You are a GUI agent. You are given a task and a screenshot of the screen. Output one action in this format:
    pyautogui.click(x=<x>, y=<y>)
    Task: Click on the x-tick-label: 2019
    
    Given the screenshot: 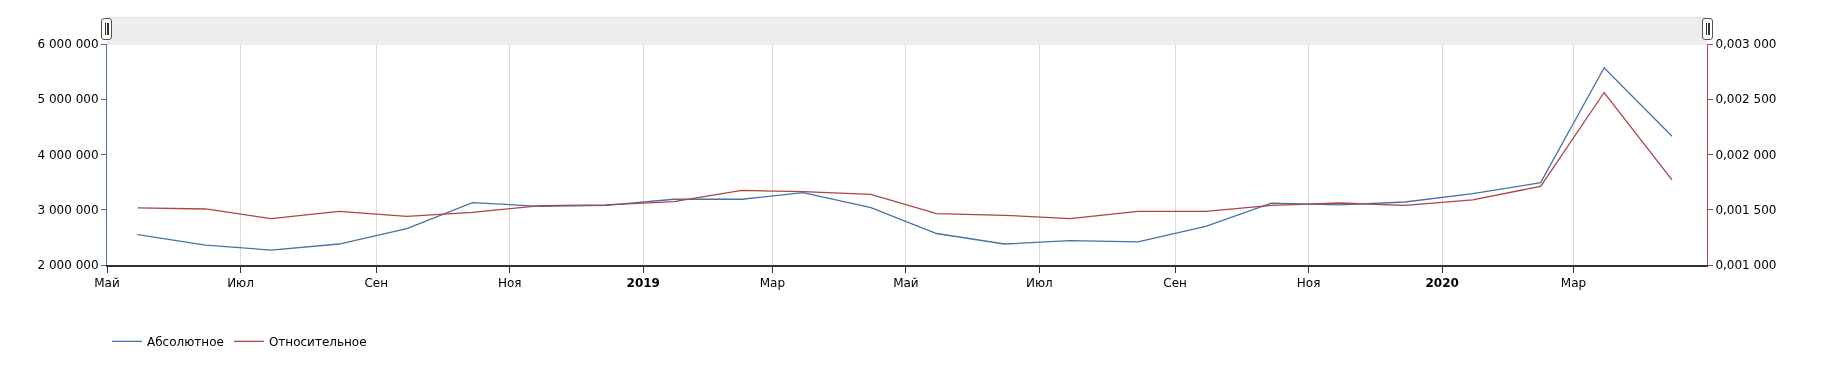 What is the action you would take?
    pyautogui.click(x=643, y=283)
    